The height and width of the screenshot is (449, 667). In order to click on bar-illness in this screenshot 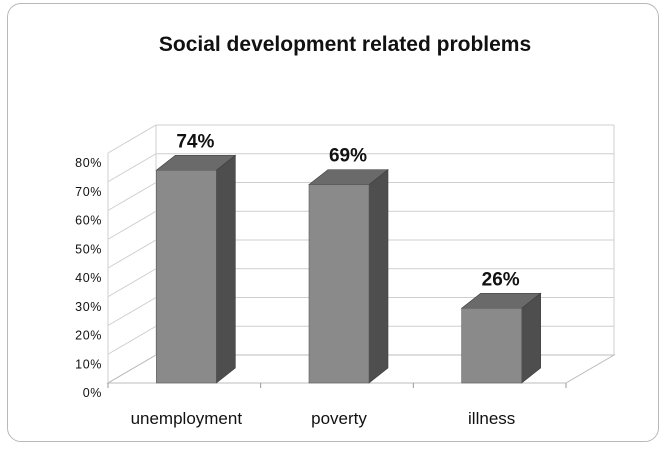, I will do `click(501, 338)`.